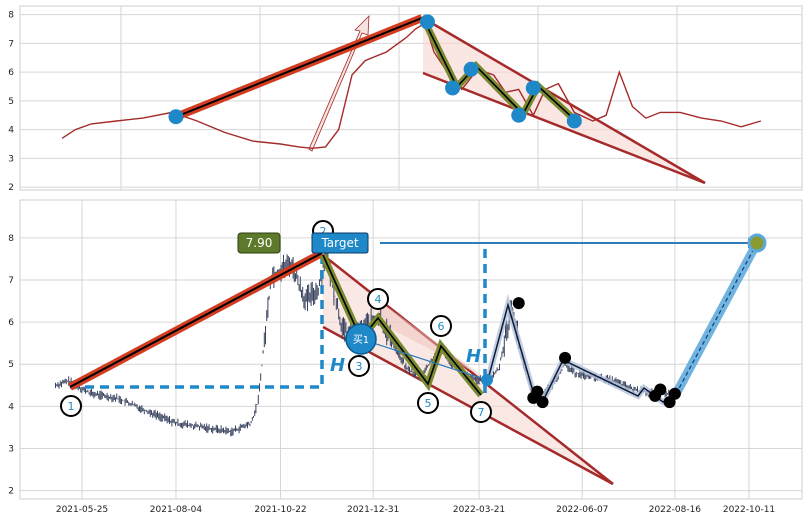 This screenshot has height=521, width=808. I want to click on top-y-ticks: 2 3 4 5 6 7 8, so click(11, 102).